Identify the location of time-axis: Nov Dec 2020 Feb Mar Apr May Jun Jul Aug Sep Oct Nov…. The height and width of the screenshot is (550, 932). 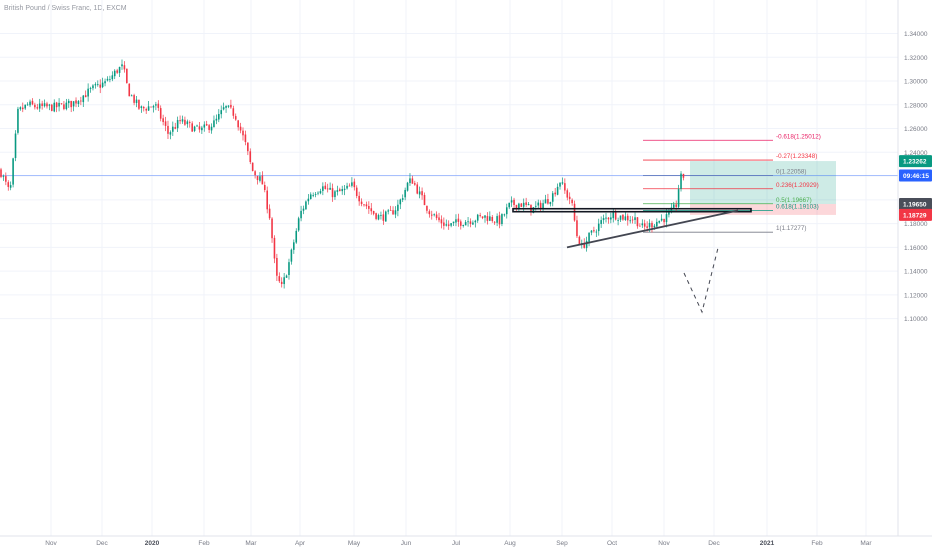
(458, 543).